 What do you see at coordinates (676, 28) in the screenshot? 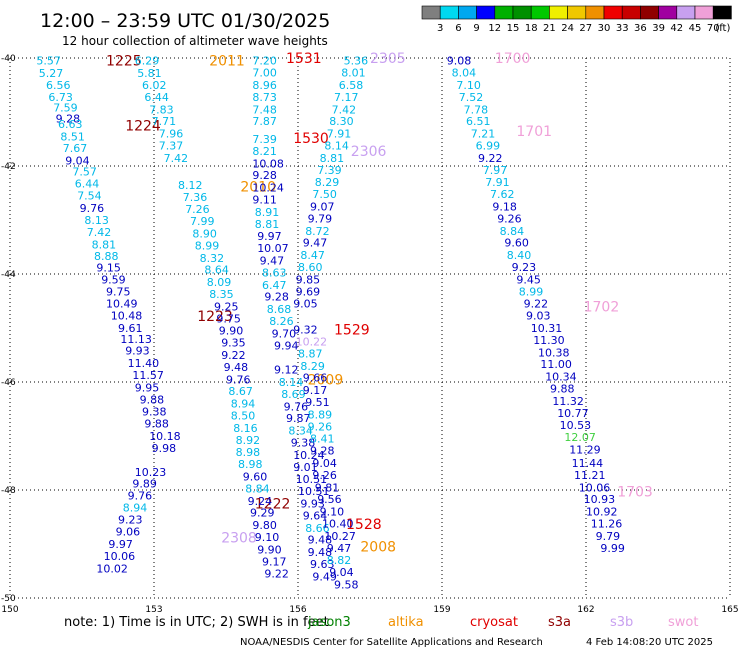
I see `legend-label: 42` at bounding box center [676, 28].